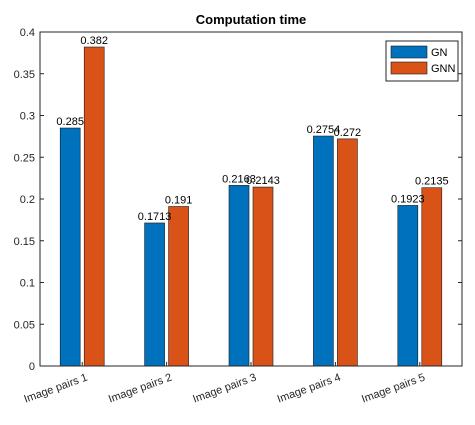 This screenshot has width=475, height=425. Describe the element at coordinates (263, 181) in the screenshot. I see `data-label-gnn-3: 0.2143` at that location.